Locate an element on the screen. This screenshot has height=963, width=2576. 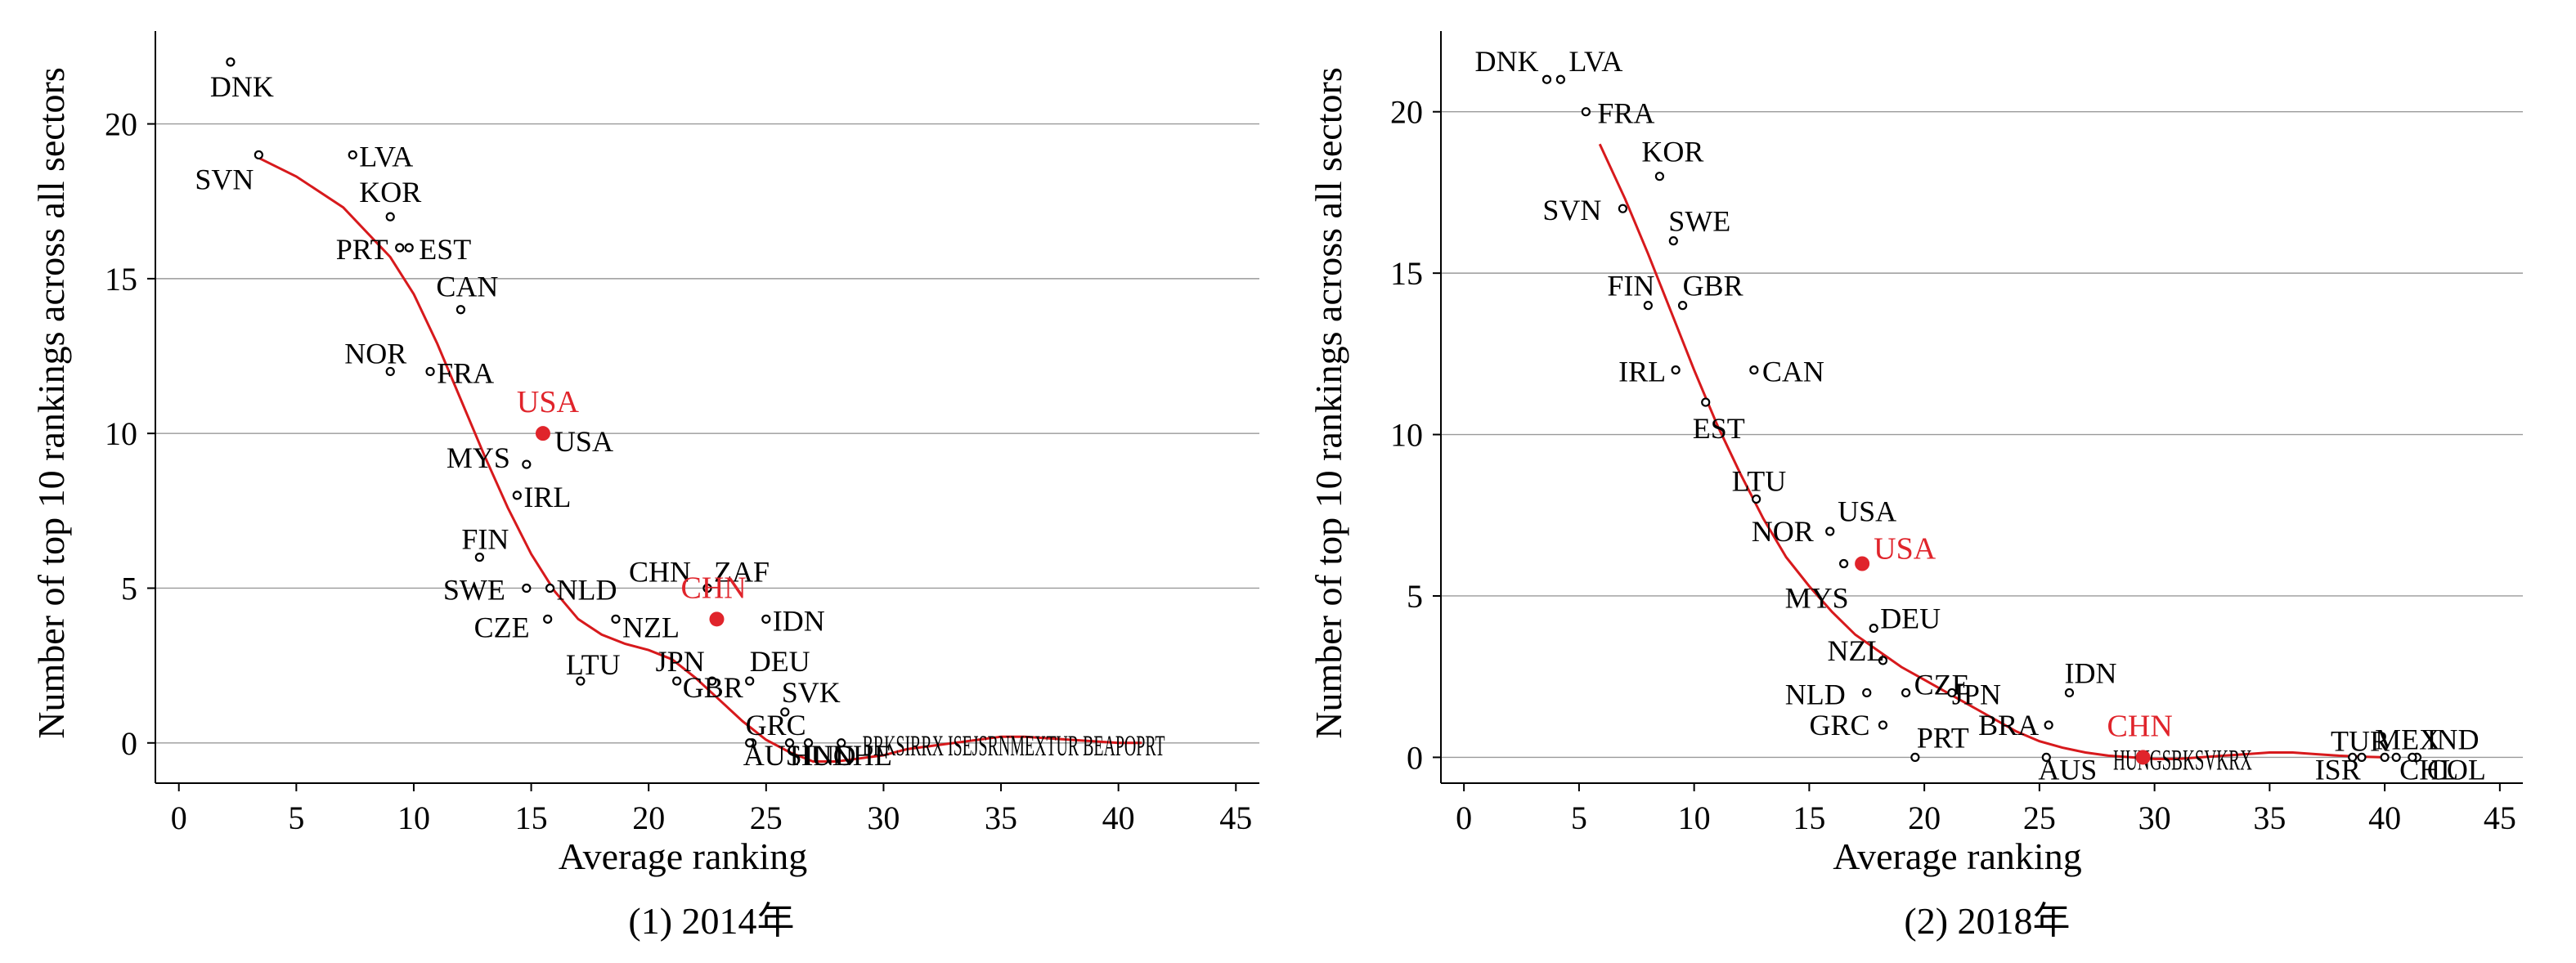
highlight-label: USA is located at coordinates (1905, 549).